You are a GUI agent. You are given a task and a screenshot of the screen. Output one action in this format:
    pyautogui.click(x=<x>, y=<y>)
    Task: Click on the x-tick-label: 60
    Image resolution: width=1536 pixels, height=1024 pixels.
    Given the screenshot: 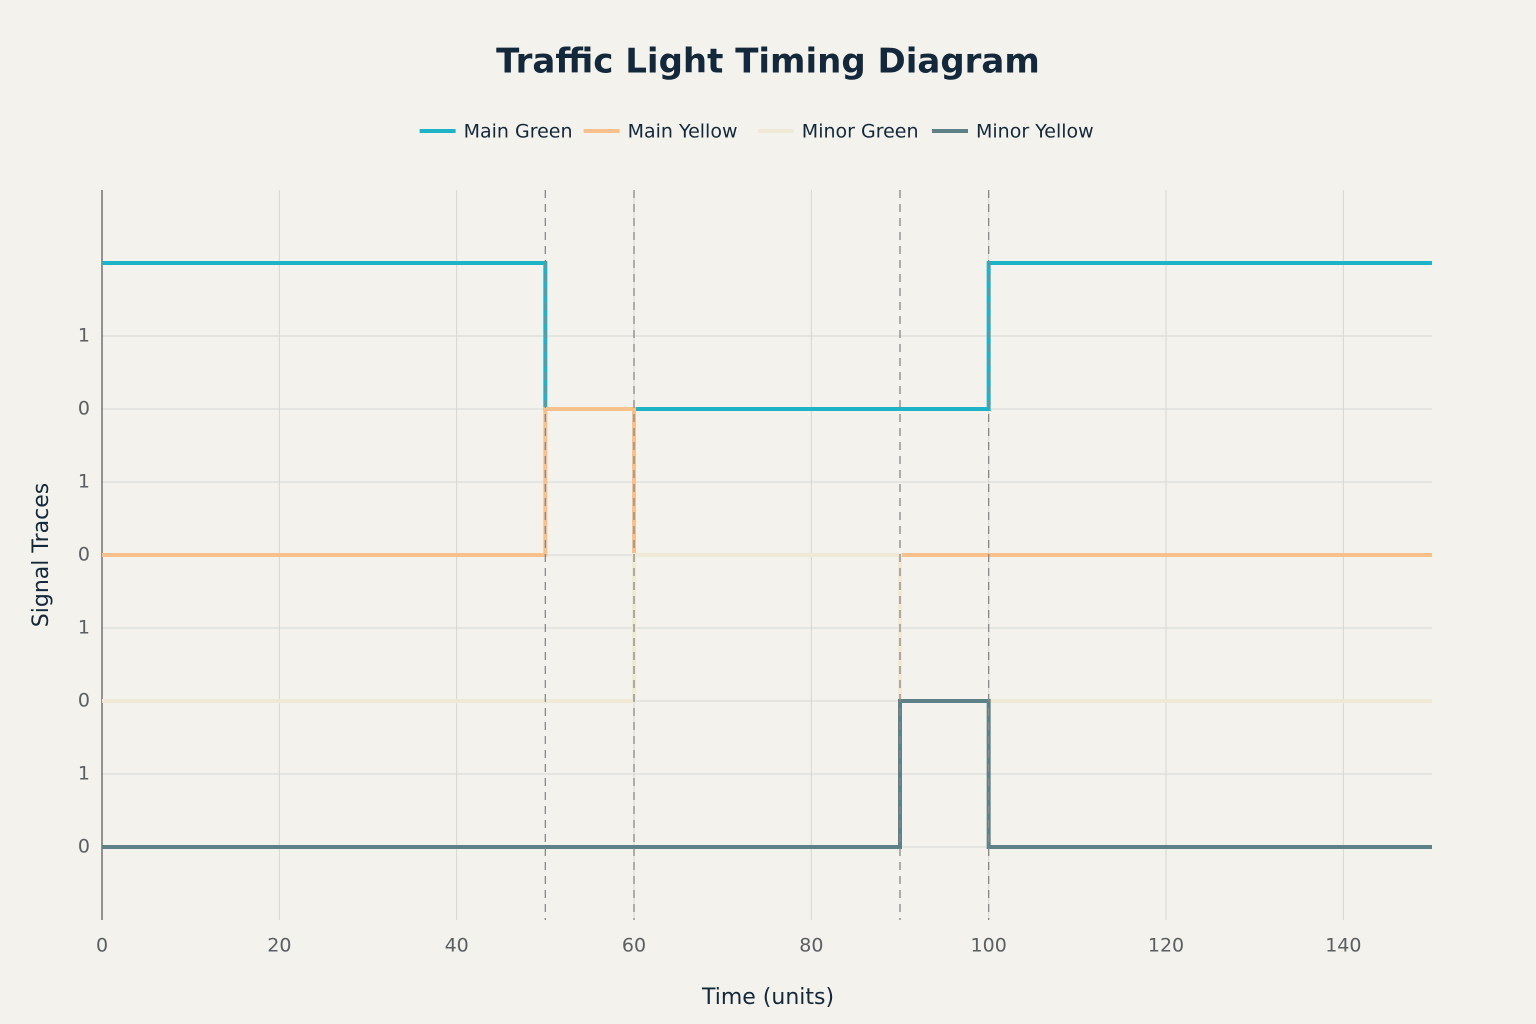 What is the action you would take?
    pyautogui.click(x=634, y=946)
    